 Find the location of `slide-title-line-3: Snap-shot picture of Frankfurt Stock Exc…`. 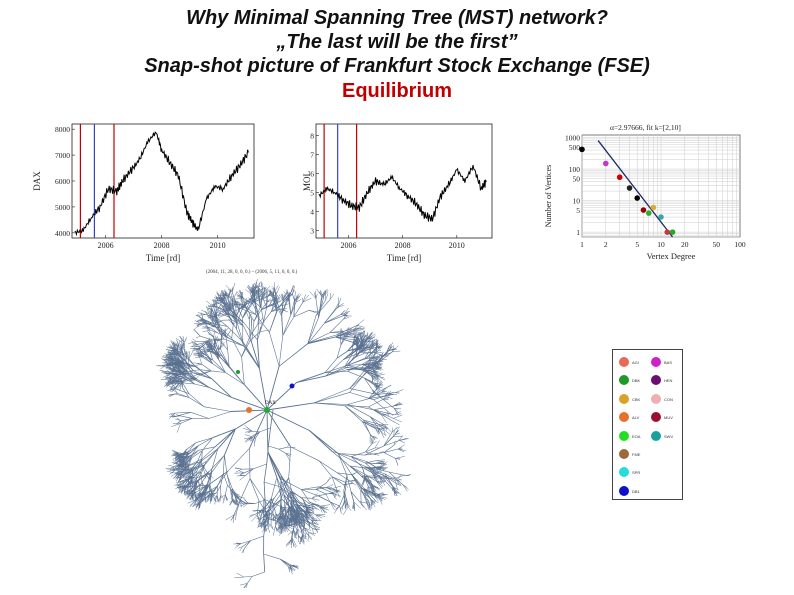

slide-title-line-3: Snap-shot picture of Frankfurt Stock Exc… is located at coordinates (397, 66).